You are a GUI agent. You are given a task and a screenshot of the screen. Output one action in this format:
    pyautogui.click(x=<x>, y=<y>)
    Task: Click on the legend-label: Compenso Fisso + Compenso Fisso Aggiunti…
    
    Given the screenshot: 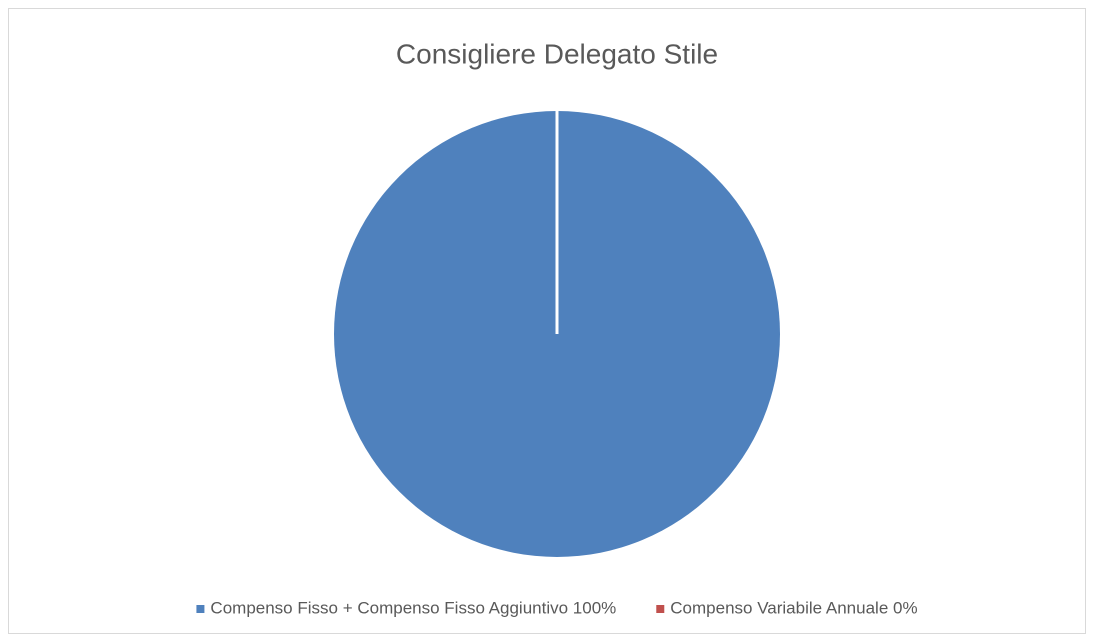 What is the action you would take?
    pyautogui.click(x=413, y=607)
    